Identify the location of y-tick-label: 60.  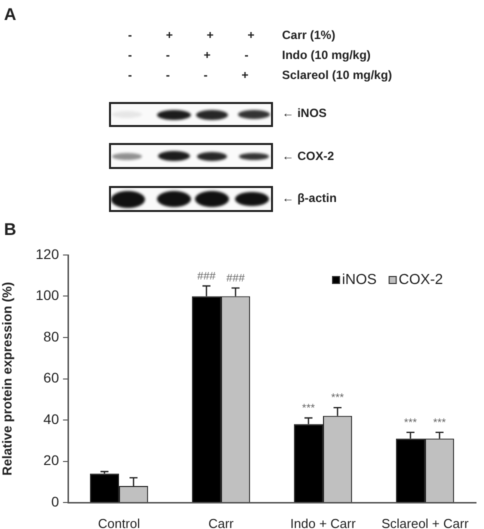
(51, 378).